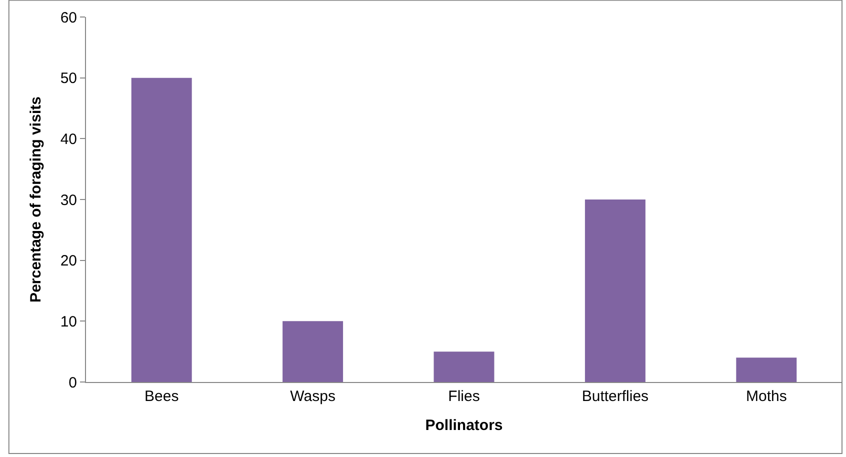 This screenshot has height=457, width=846. Describe the element at coordinates (68, 261) in the screenshot. I see `y-tick-label: 20` at that location.